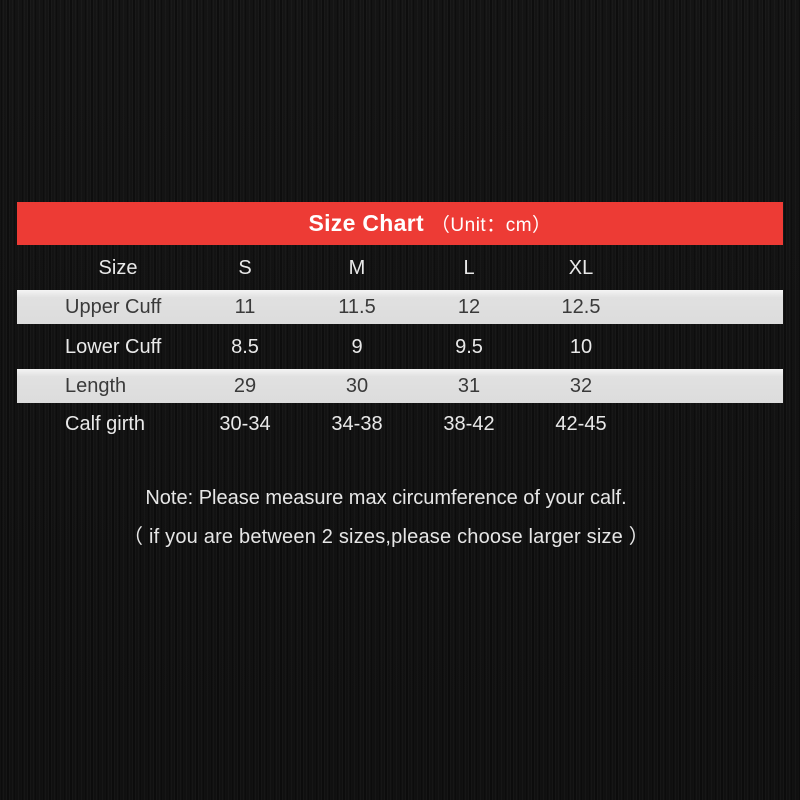 This screenshot has height=800, width=800. Describe the element at coordinates (581, 386) in the screenshot. I see `row-value: 32` at that location.